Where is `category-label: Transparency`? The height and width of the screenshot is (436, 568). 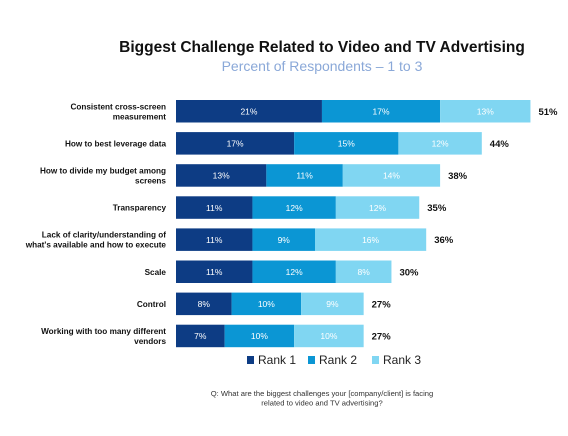 category-label: Transparency is located at coordinates (140, 208).